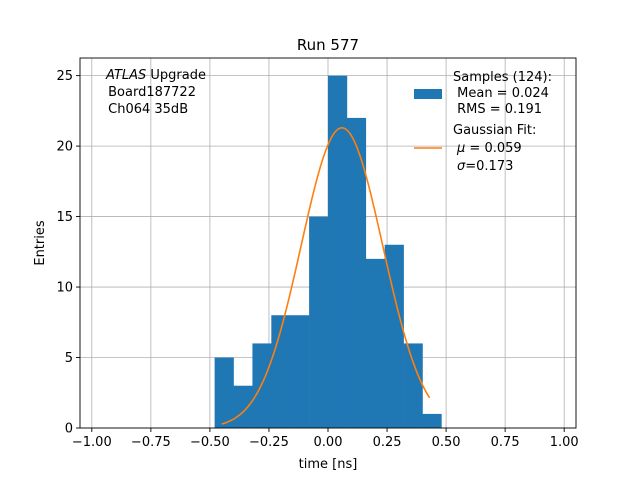 Image resolution: width=640 pixels, height=480 pixels. I want to click on legend-histogram-name: Samples (124):, so click(502, 77).